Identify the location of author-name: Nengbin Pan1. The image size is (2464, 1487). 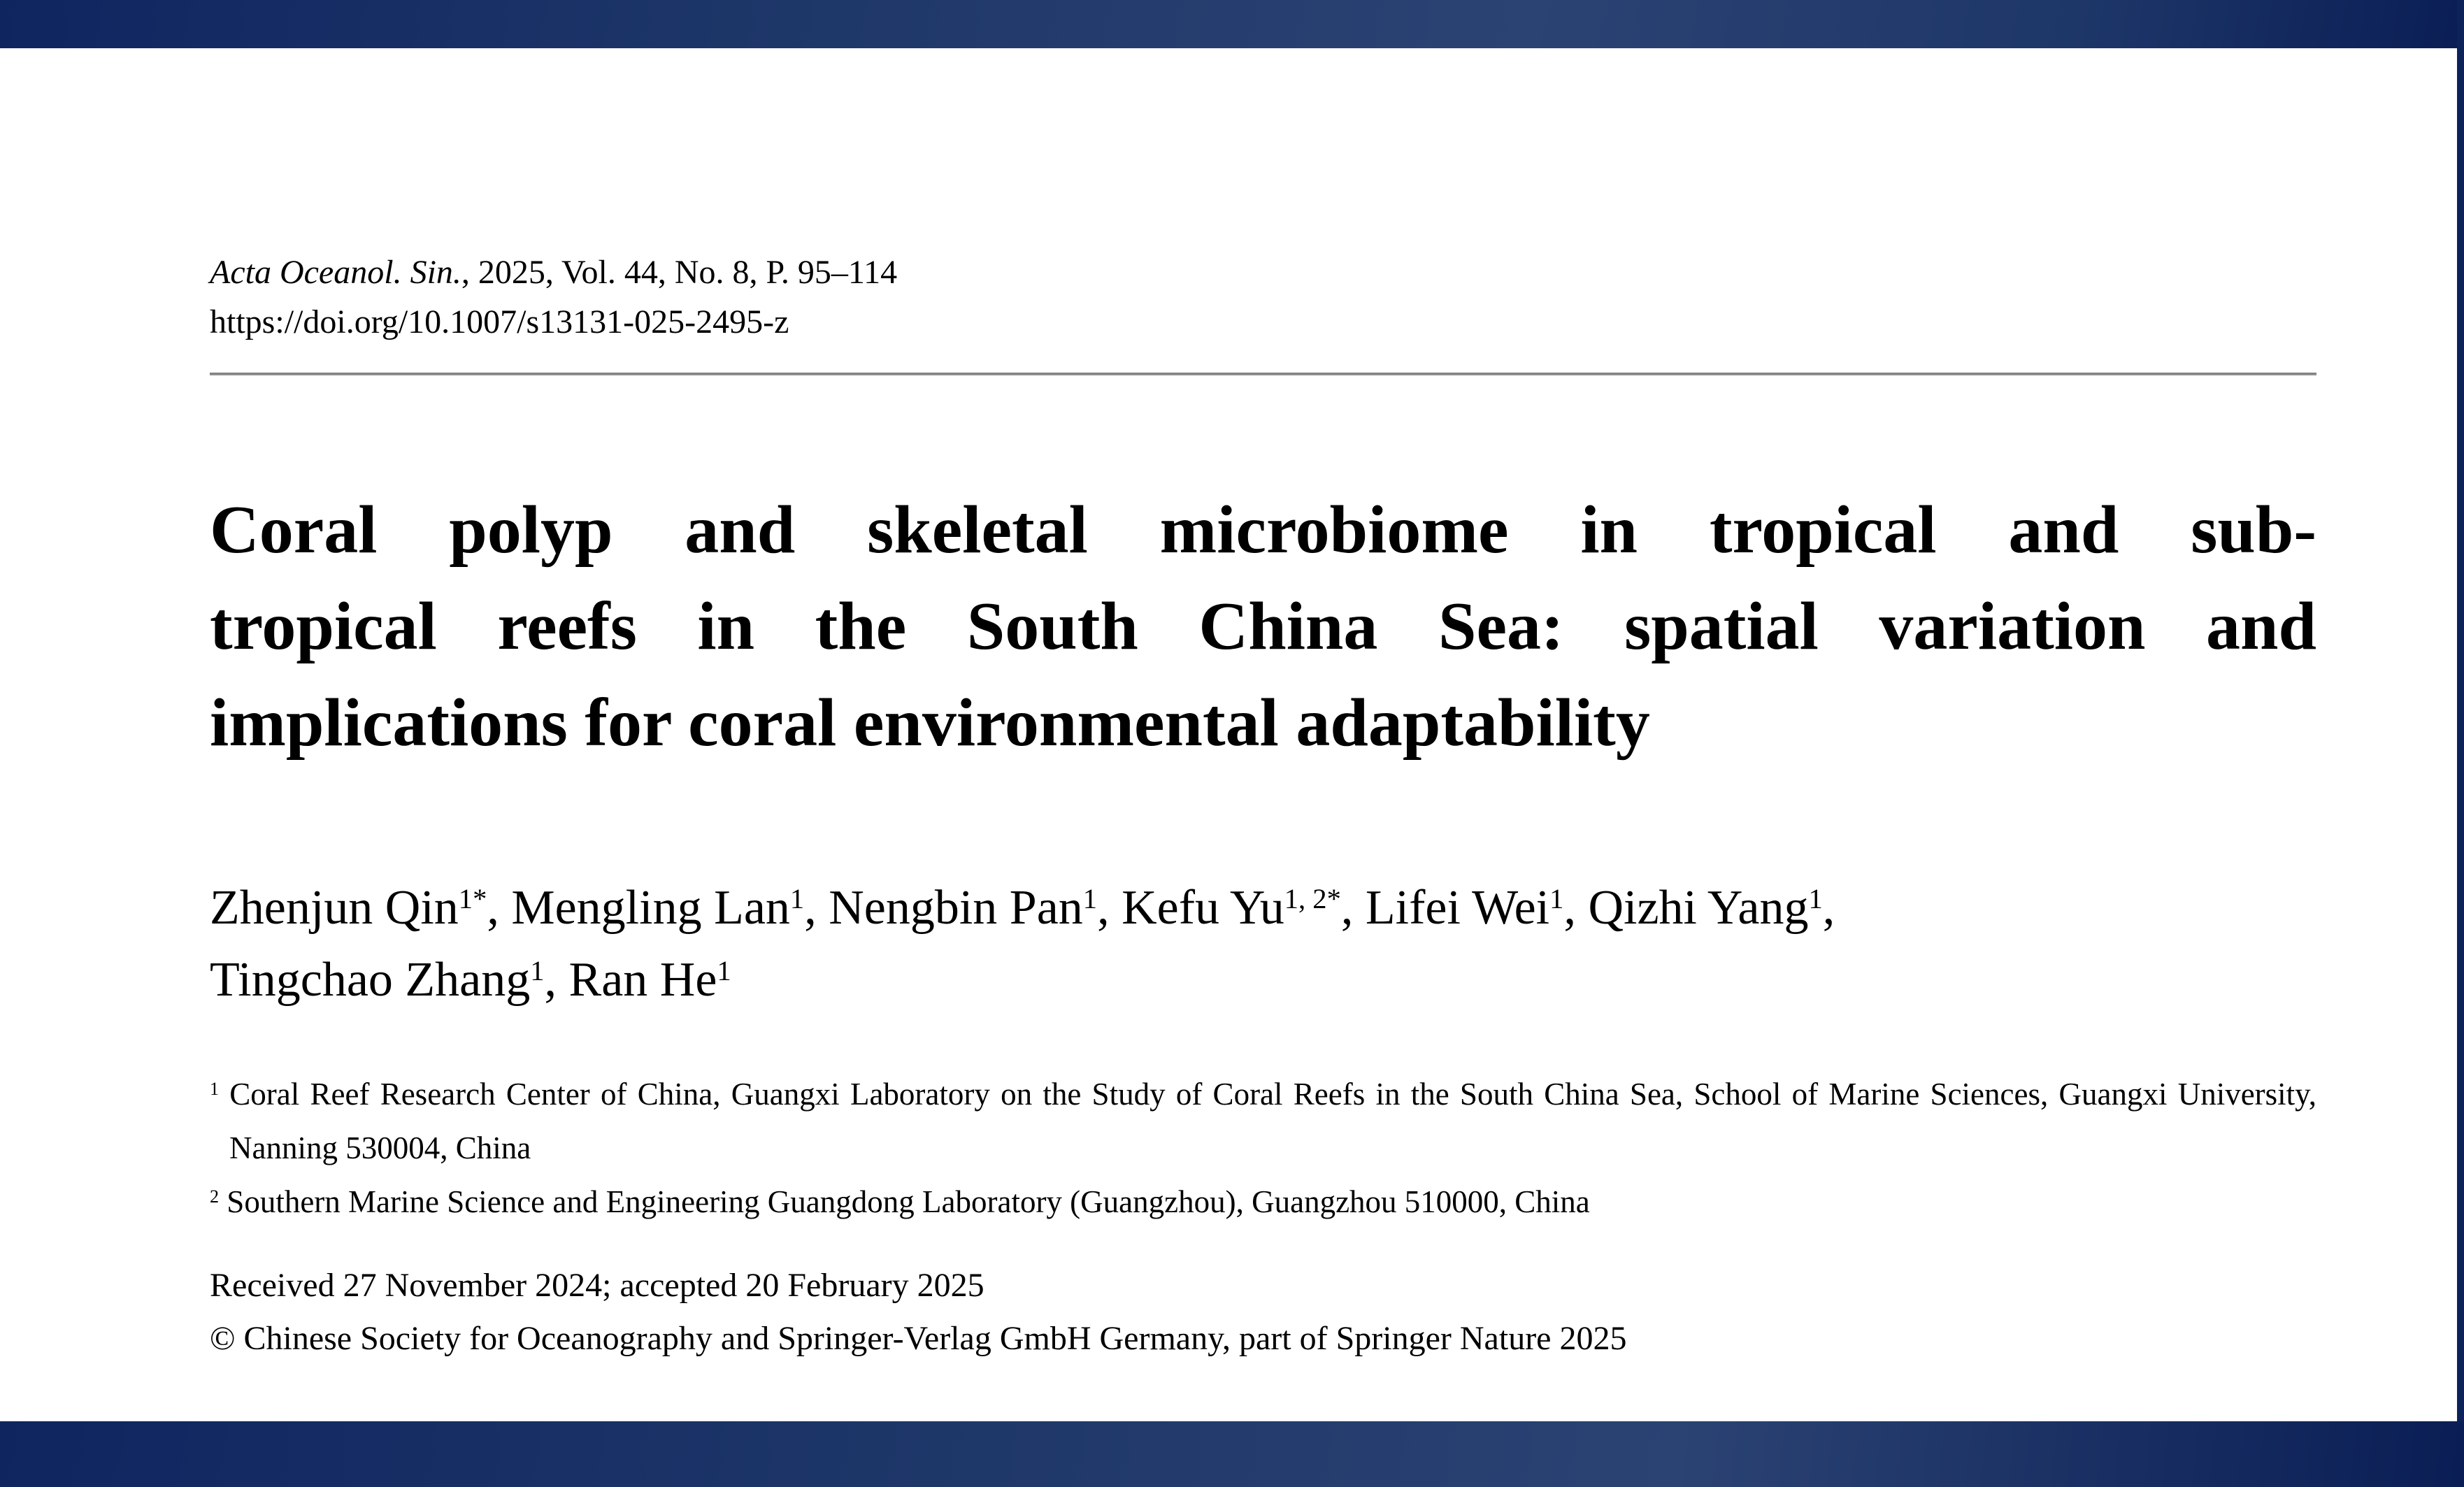
(963, 908).